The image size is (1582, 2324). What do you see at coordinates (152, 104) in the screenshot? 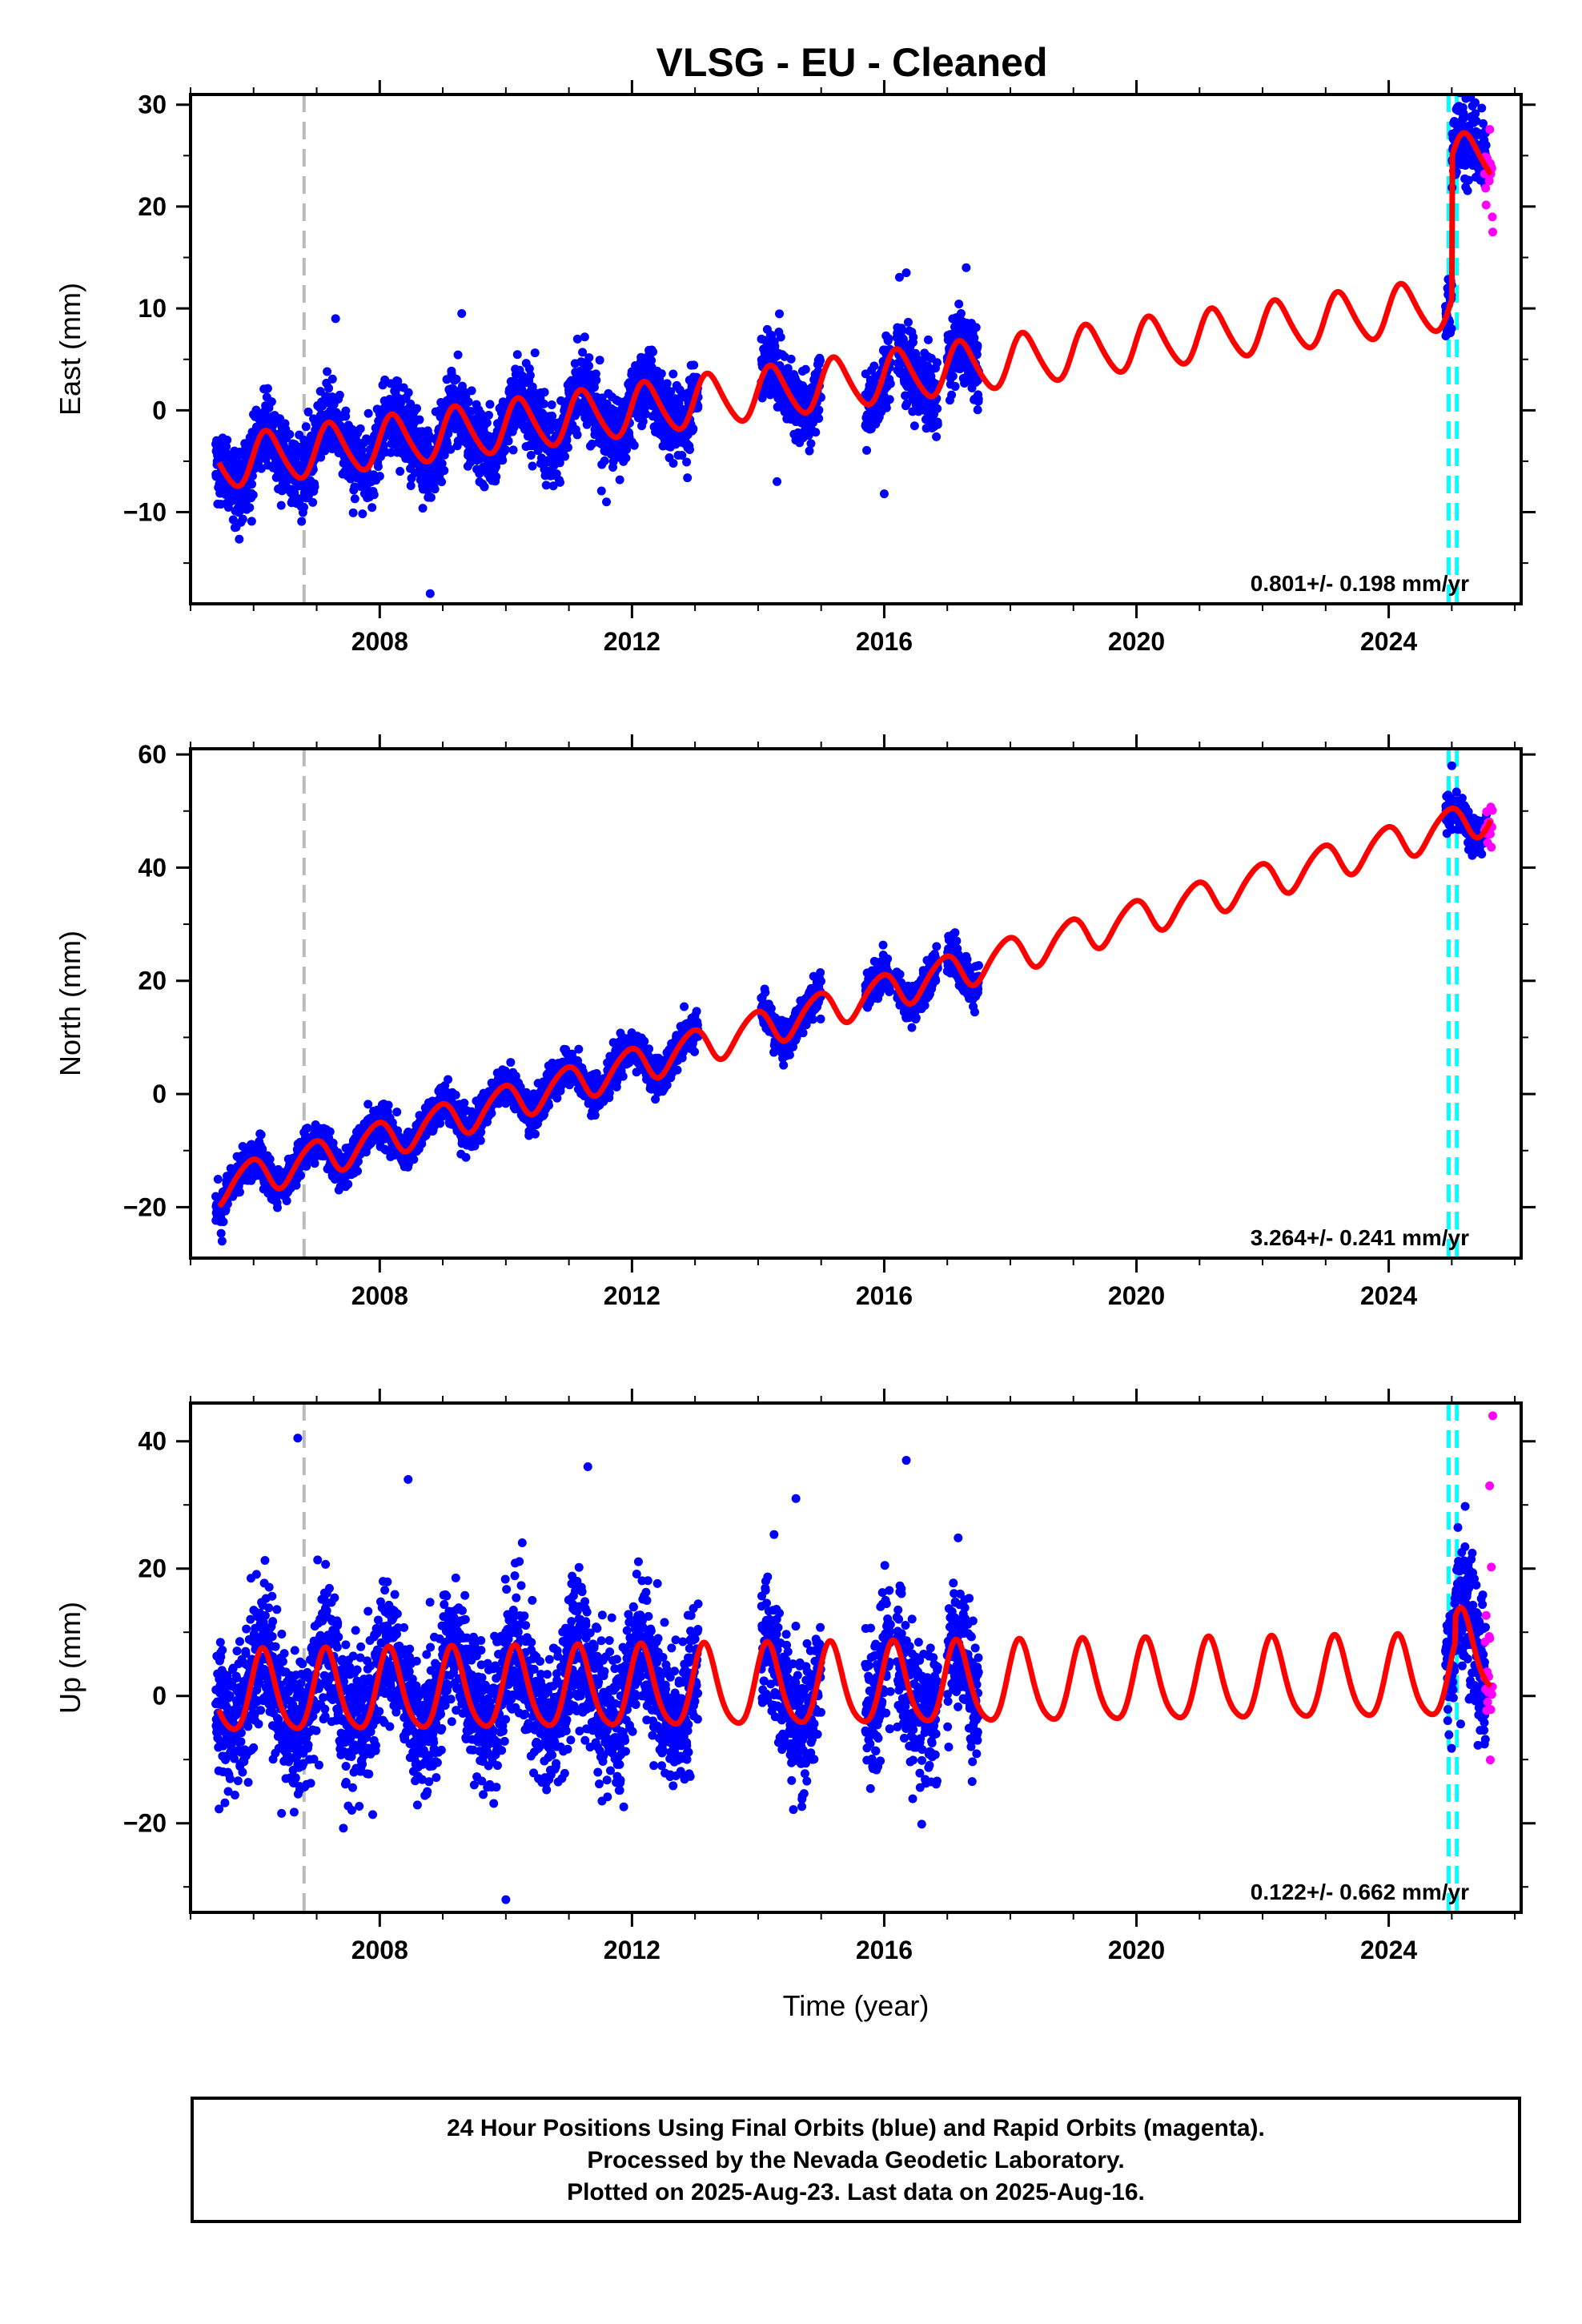
I see `y-tick-label-east: 30` at bounding box center [152, 104].